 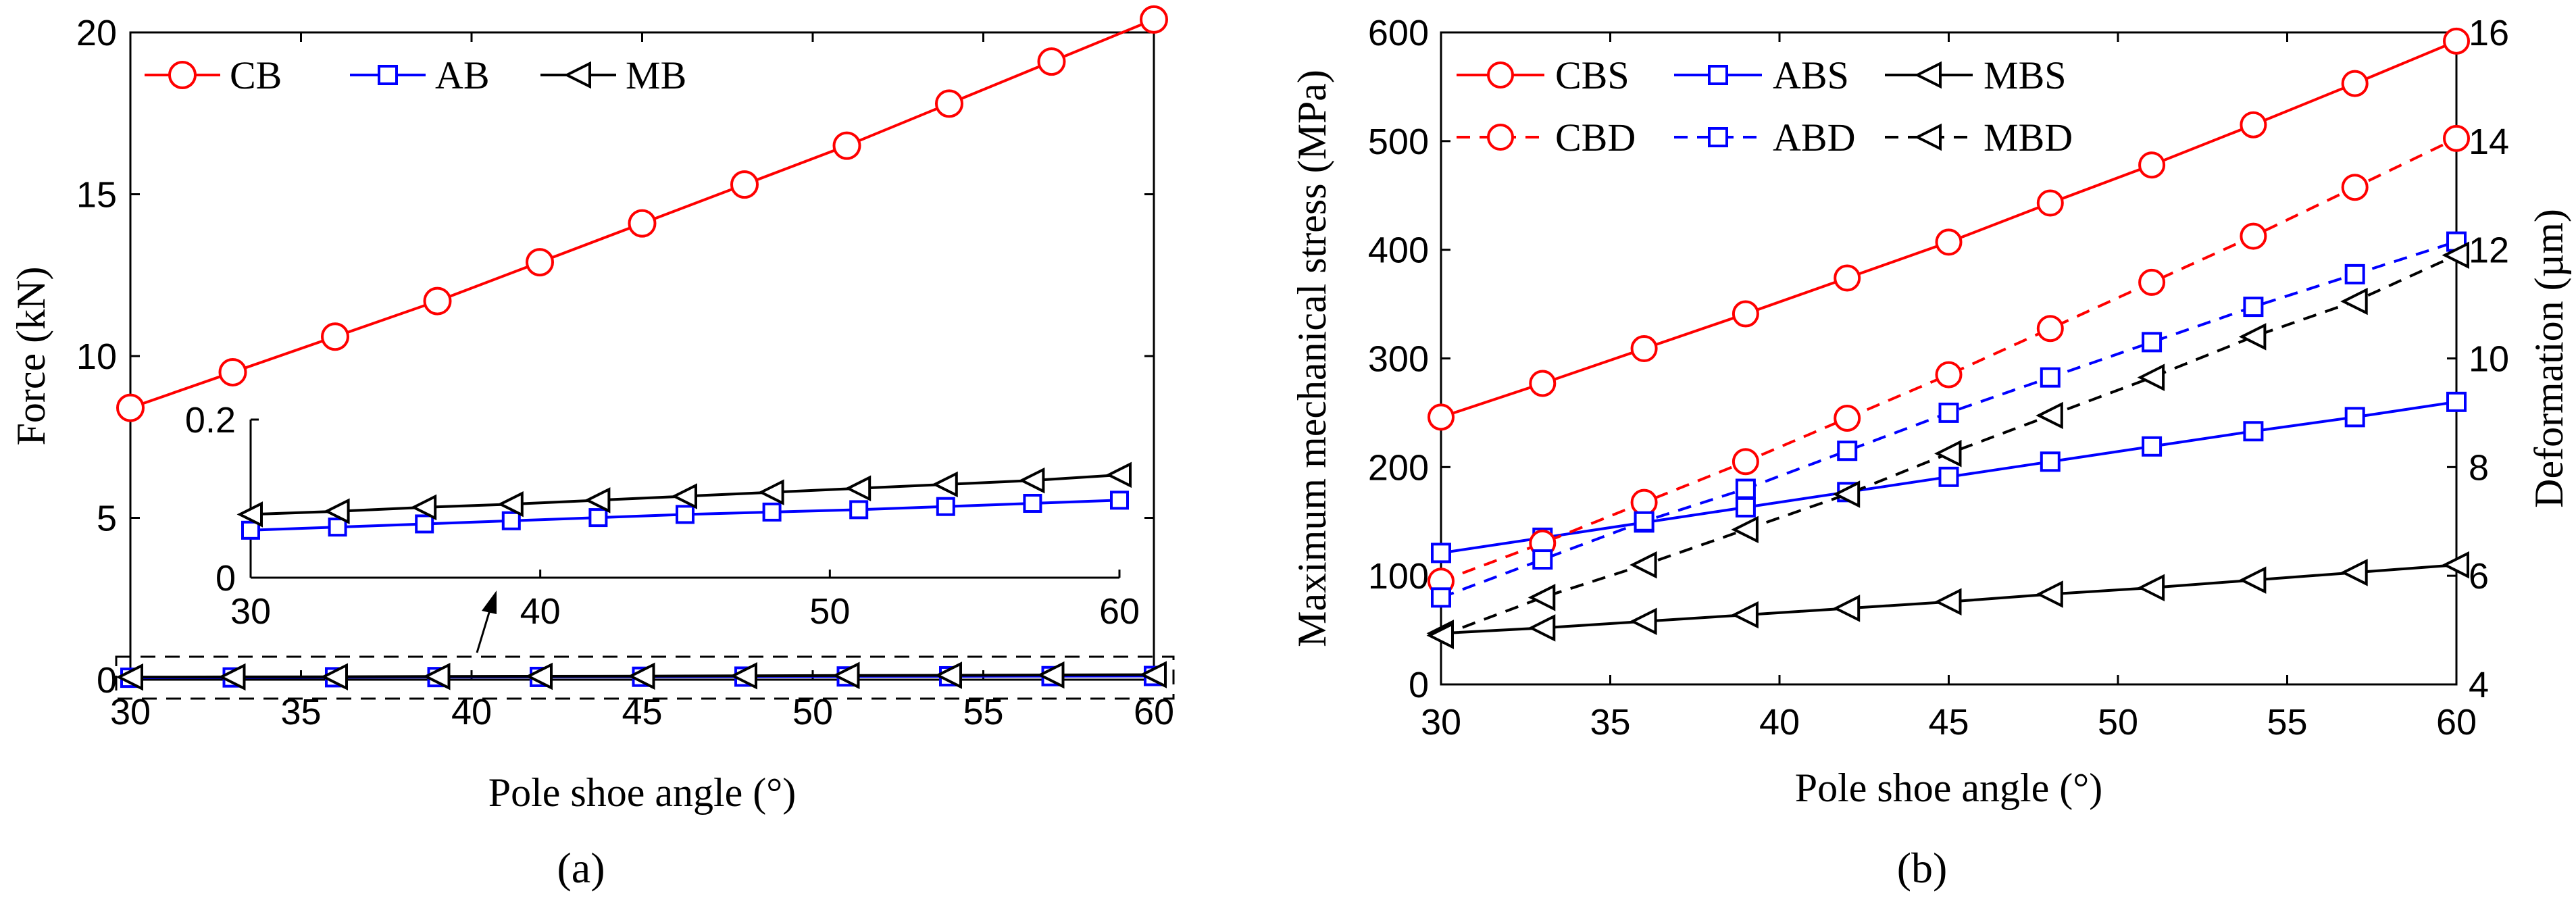 What do you see at coordinates (1398, 467) in the screenshot?
I see `y-tick-label: 200` at bounding box center [1398, 467].